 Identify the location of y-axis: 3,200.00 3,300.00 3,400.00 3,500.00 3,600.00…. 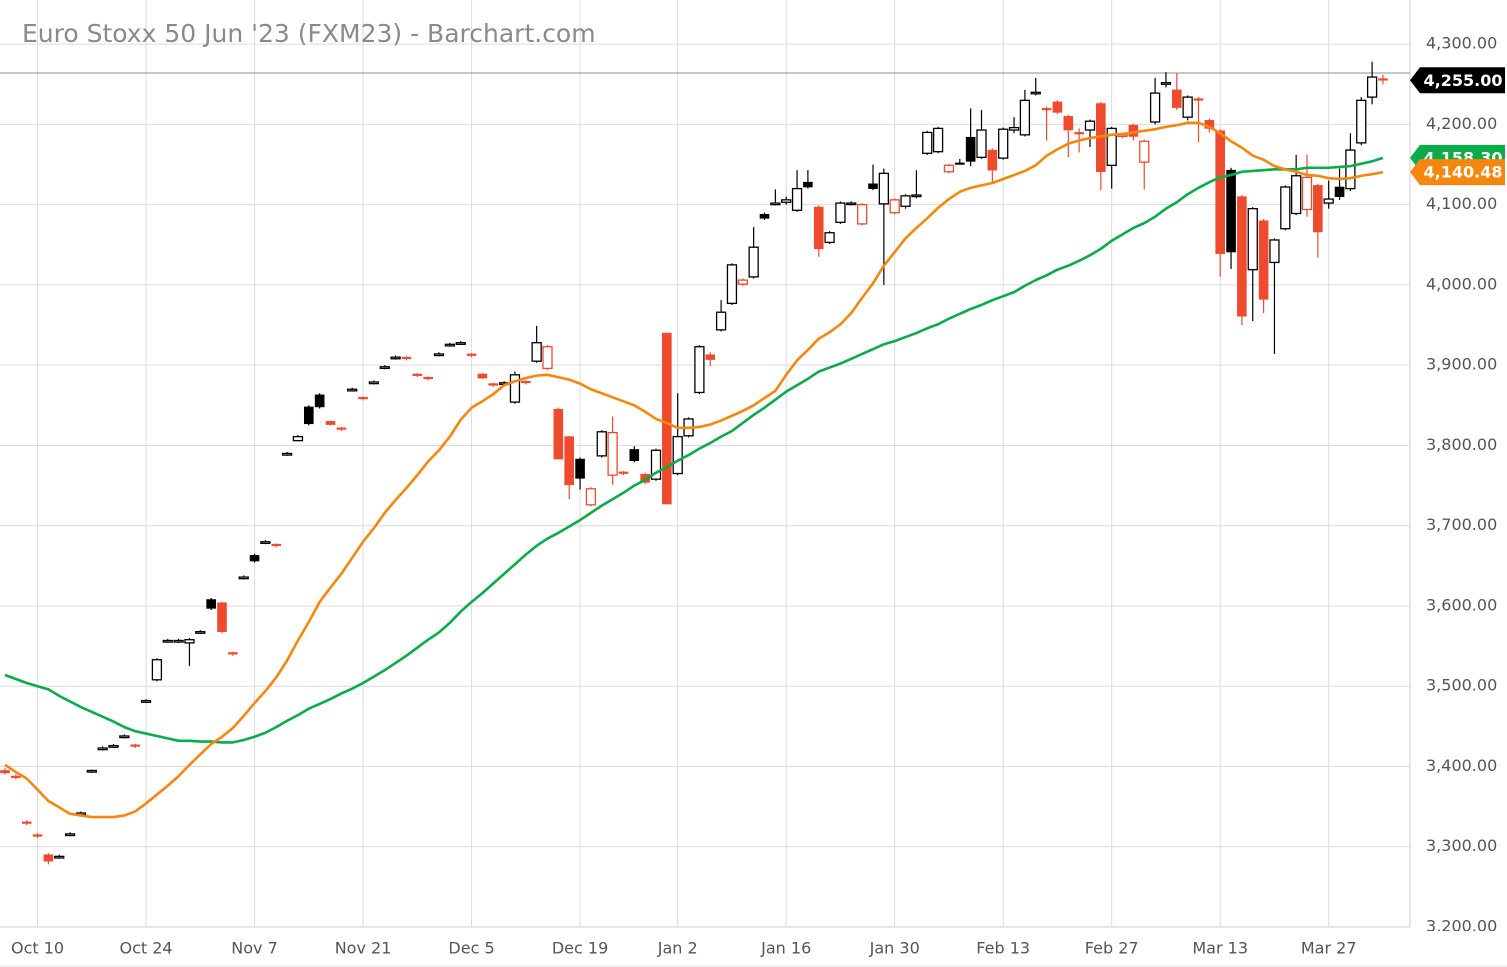
(1461, 485).